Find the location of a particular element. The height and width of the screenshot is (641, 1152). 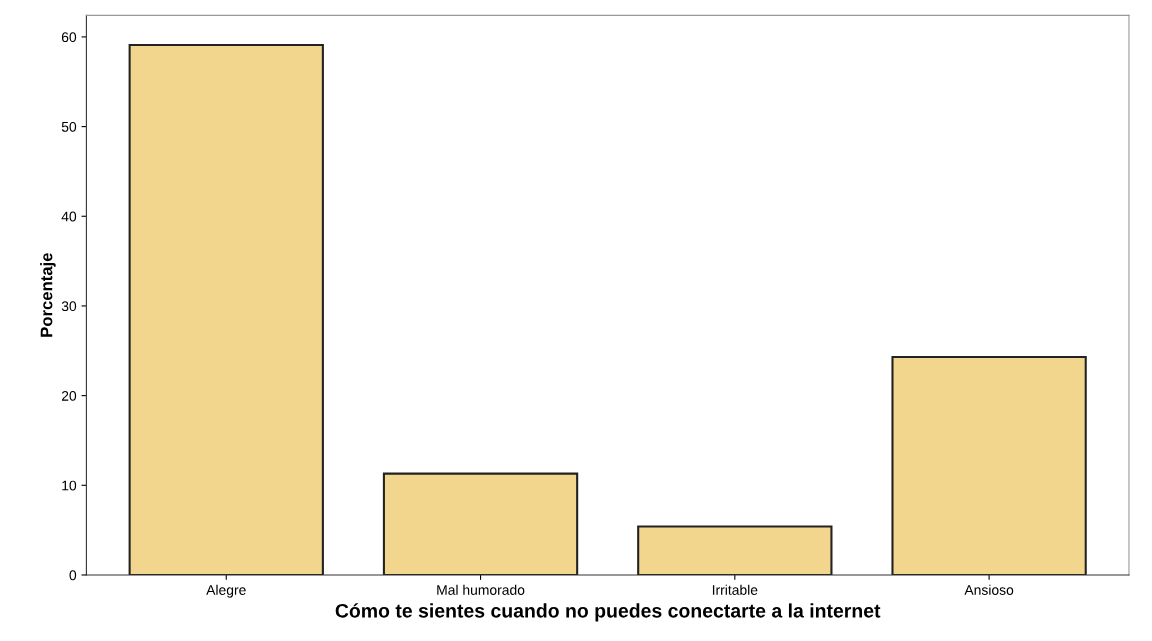

y-tick-label: 60 is located at coordinates (69, 37).